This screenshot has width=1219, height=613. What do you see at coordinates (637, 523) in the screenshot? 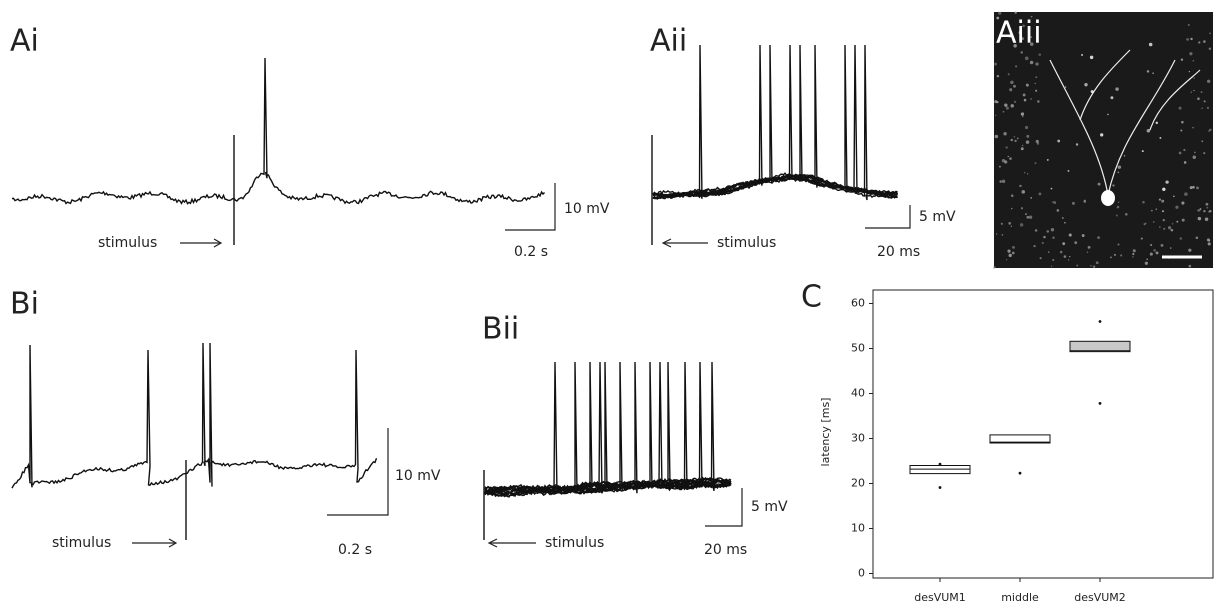
I see `bii-annotations: stimulus 5 mV 20 ms` at bounding box center [637, 523].